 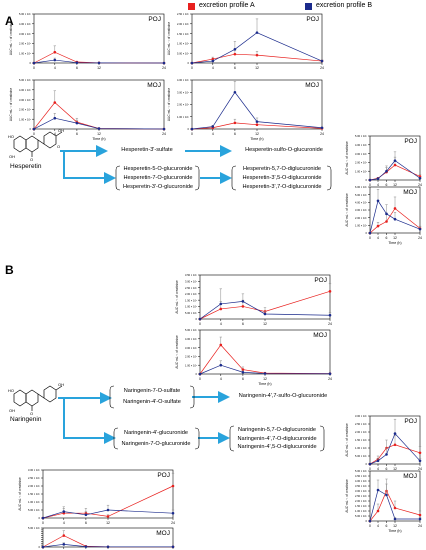 I want to click on svg-text: O, so click(x=31, y=159).